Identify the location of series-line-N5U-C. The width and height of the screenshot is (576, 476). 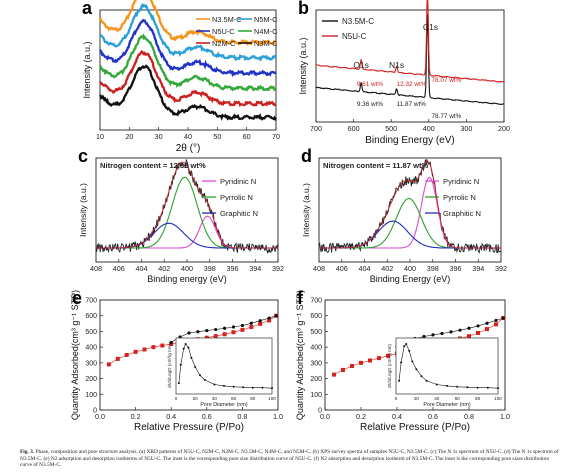
(410, 41).